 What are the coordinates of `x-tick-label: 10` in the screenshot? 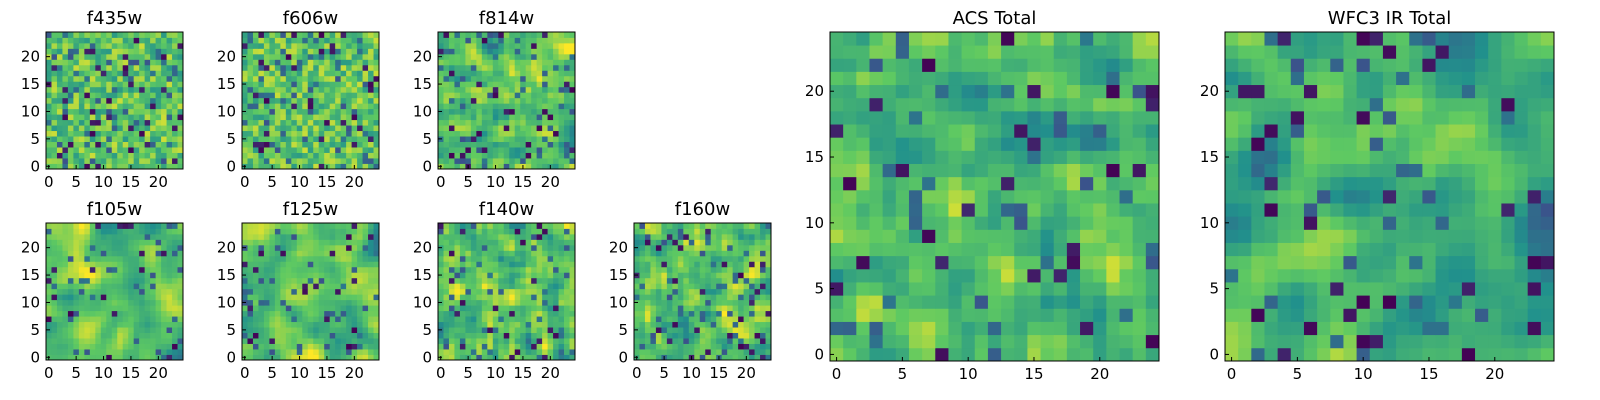 It's located at (495, 182).